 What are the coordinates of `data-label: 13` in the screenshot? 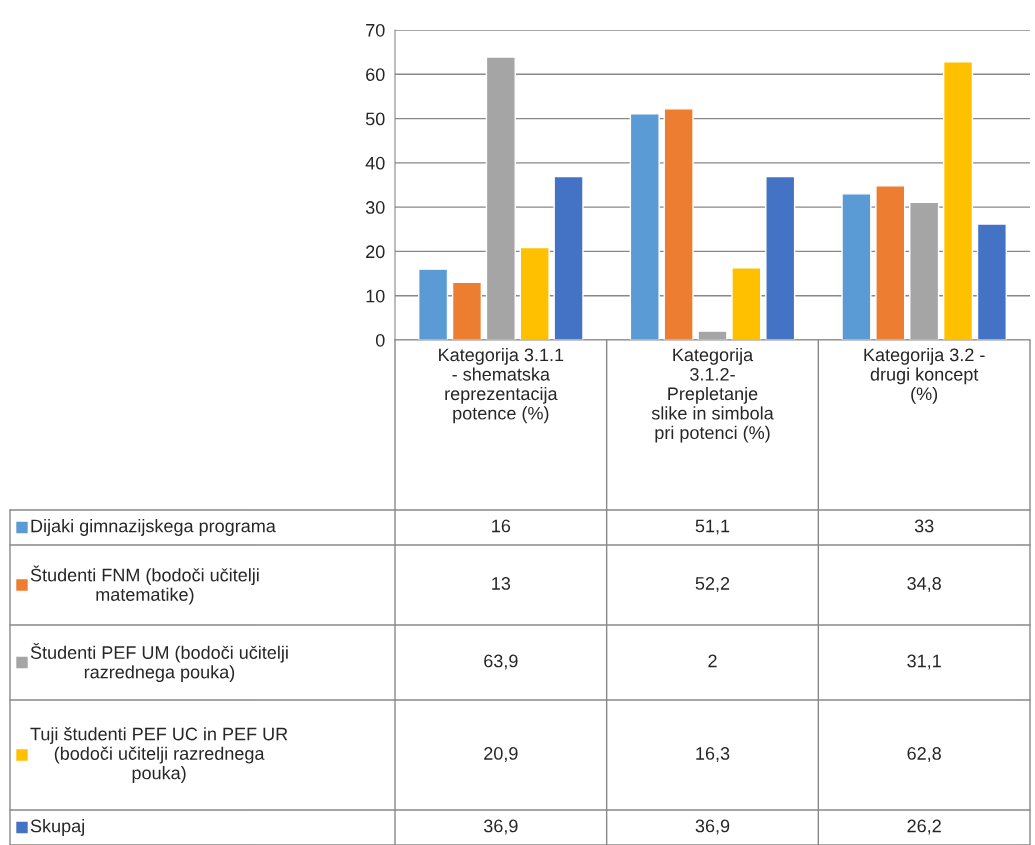 It's located at (501, 583).